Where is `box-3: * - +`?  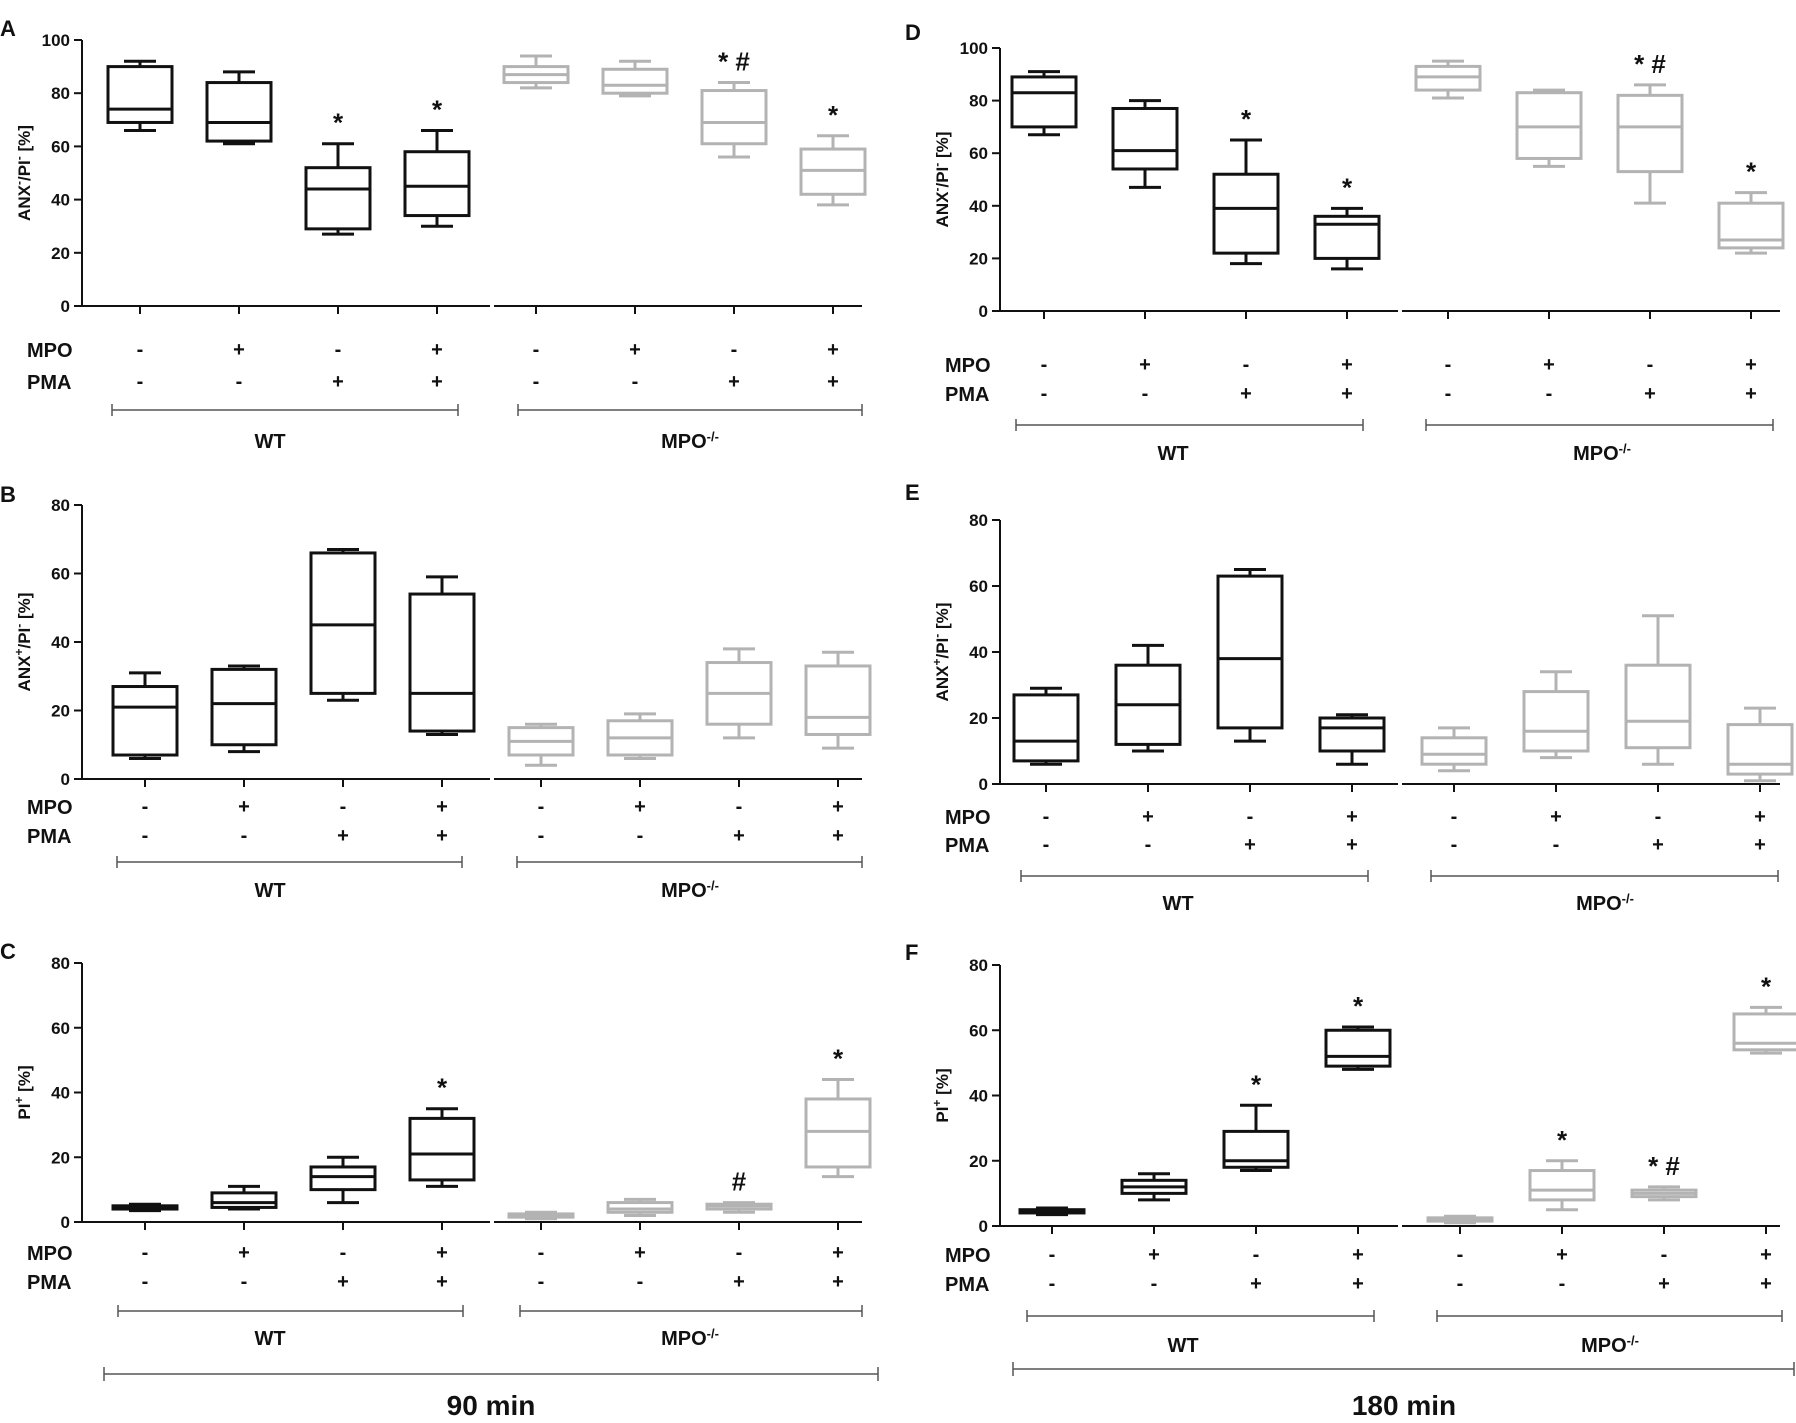 box-3: * - + is located at coordinates (1256, 1182).